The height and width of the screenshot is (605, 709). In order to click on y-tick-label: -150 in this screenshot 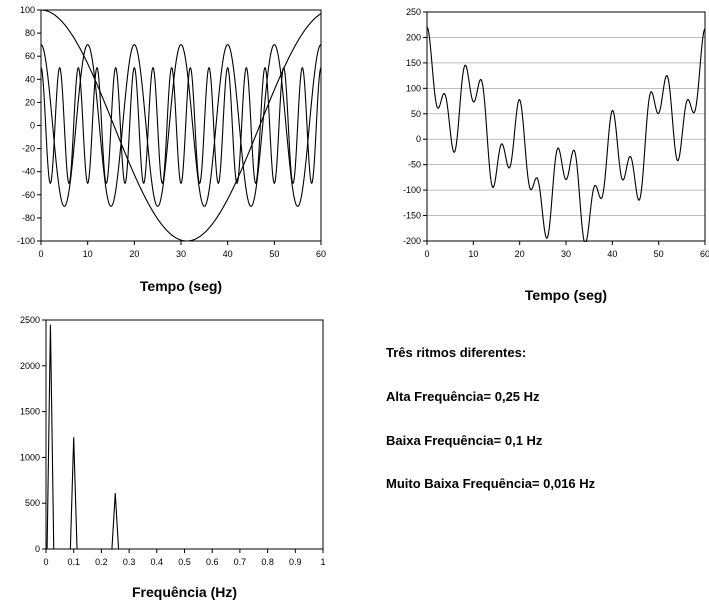, I will do `click(412, 216)`.